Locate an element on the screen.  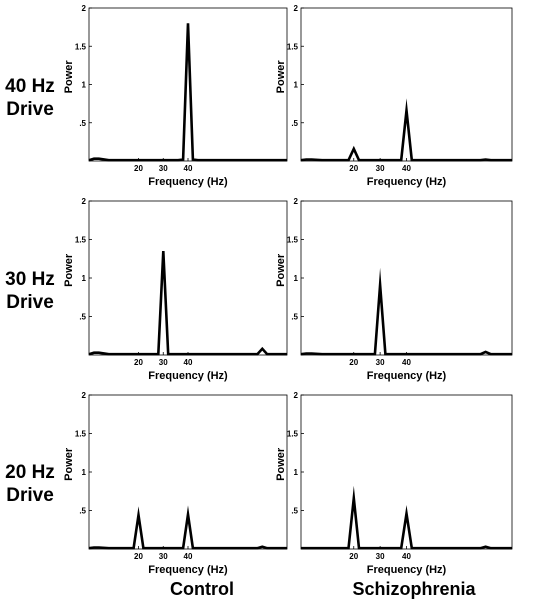
row-label-40hz-line1: 40 Hz is located at coordinates (30, 86).